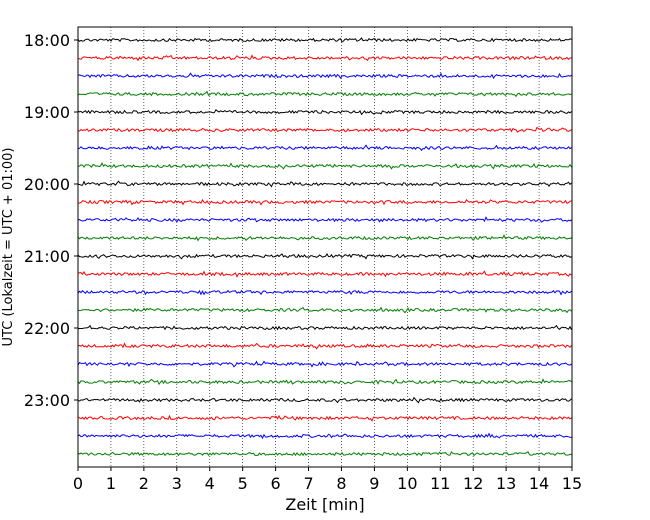 The height and width of the screenshot is (520, 650). I want to click on x-axis-ticks: 0 1 2 3 4 5 6 7 8 9 10 11 12 13 14 15, so click(327, 480).